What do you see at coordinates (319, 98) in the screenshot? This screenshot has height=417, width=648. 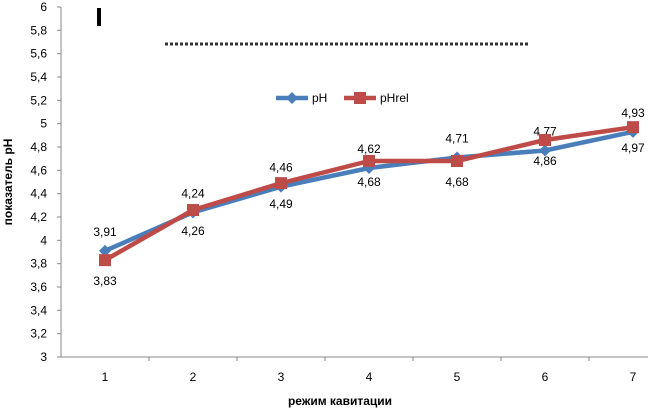 I see `legend-label-pH: pH` at bounding box center [319, 98].